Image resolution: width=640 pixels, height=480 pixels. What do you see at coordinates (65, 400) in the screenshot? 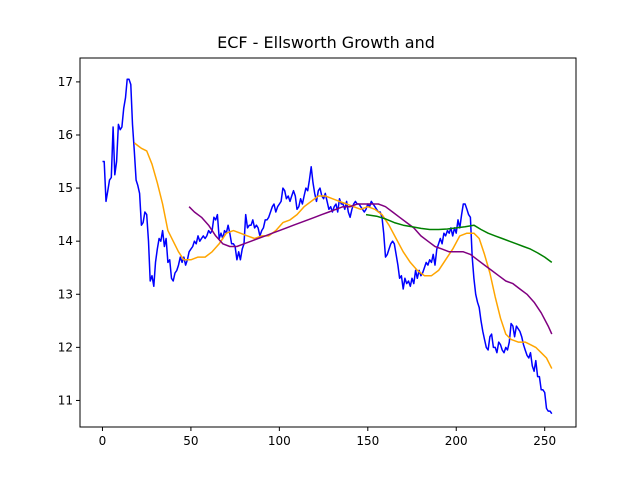
I see `y-tick-label: 11` at bounding box center [65, 400].